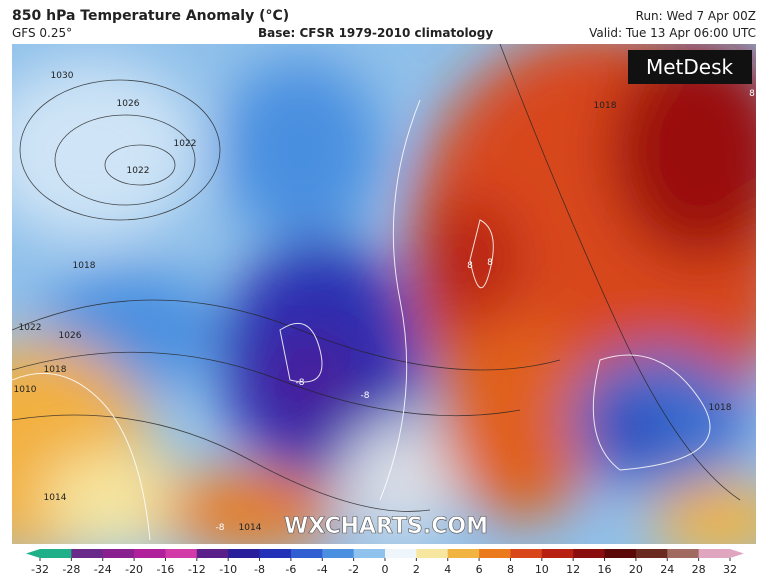 This screenshot has height=588, width=768. I want to click on colorbar-label: -8, so click(259, 569).